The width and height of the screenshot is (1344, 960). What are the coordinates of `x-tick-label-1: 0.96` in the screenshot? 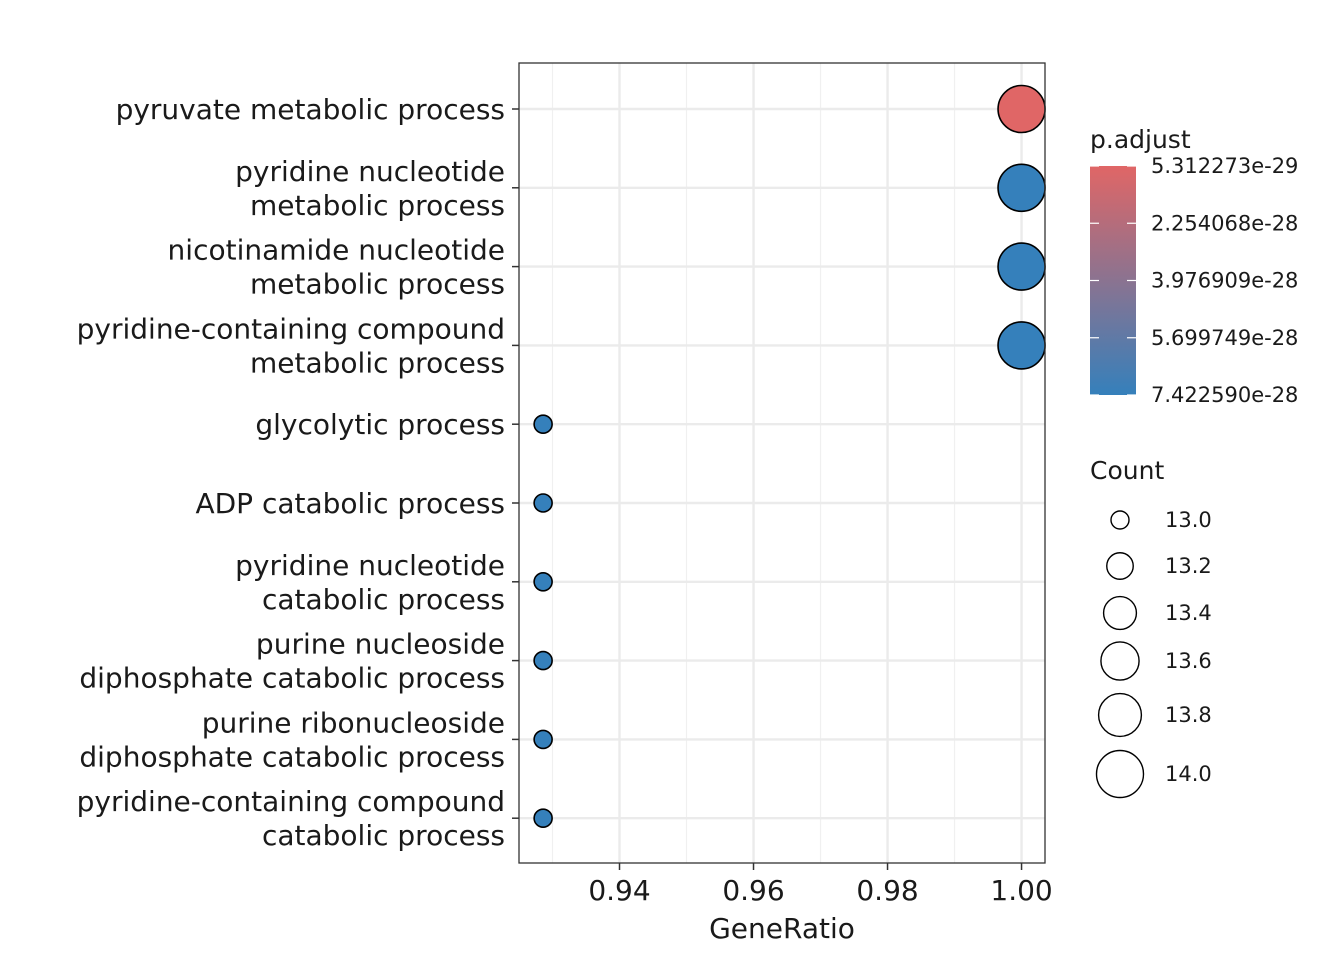 It's located at (753, 890).